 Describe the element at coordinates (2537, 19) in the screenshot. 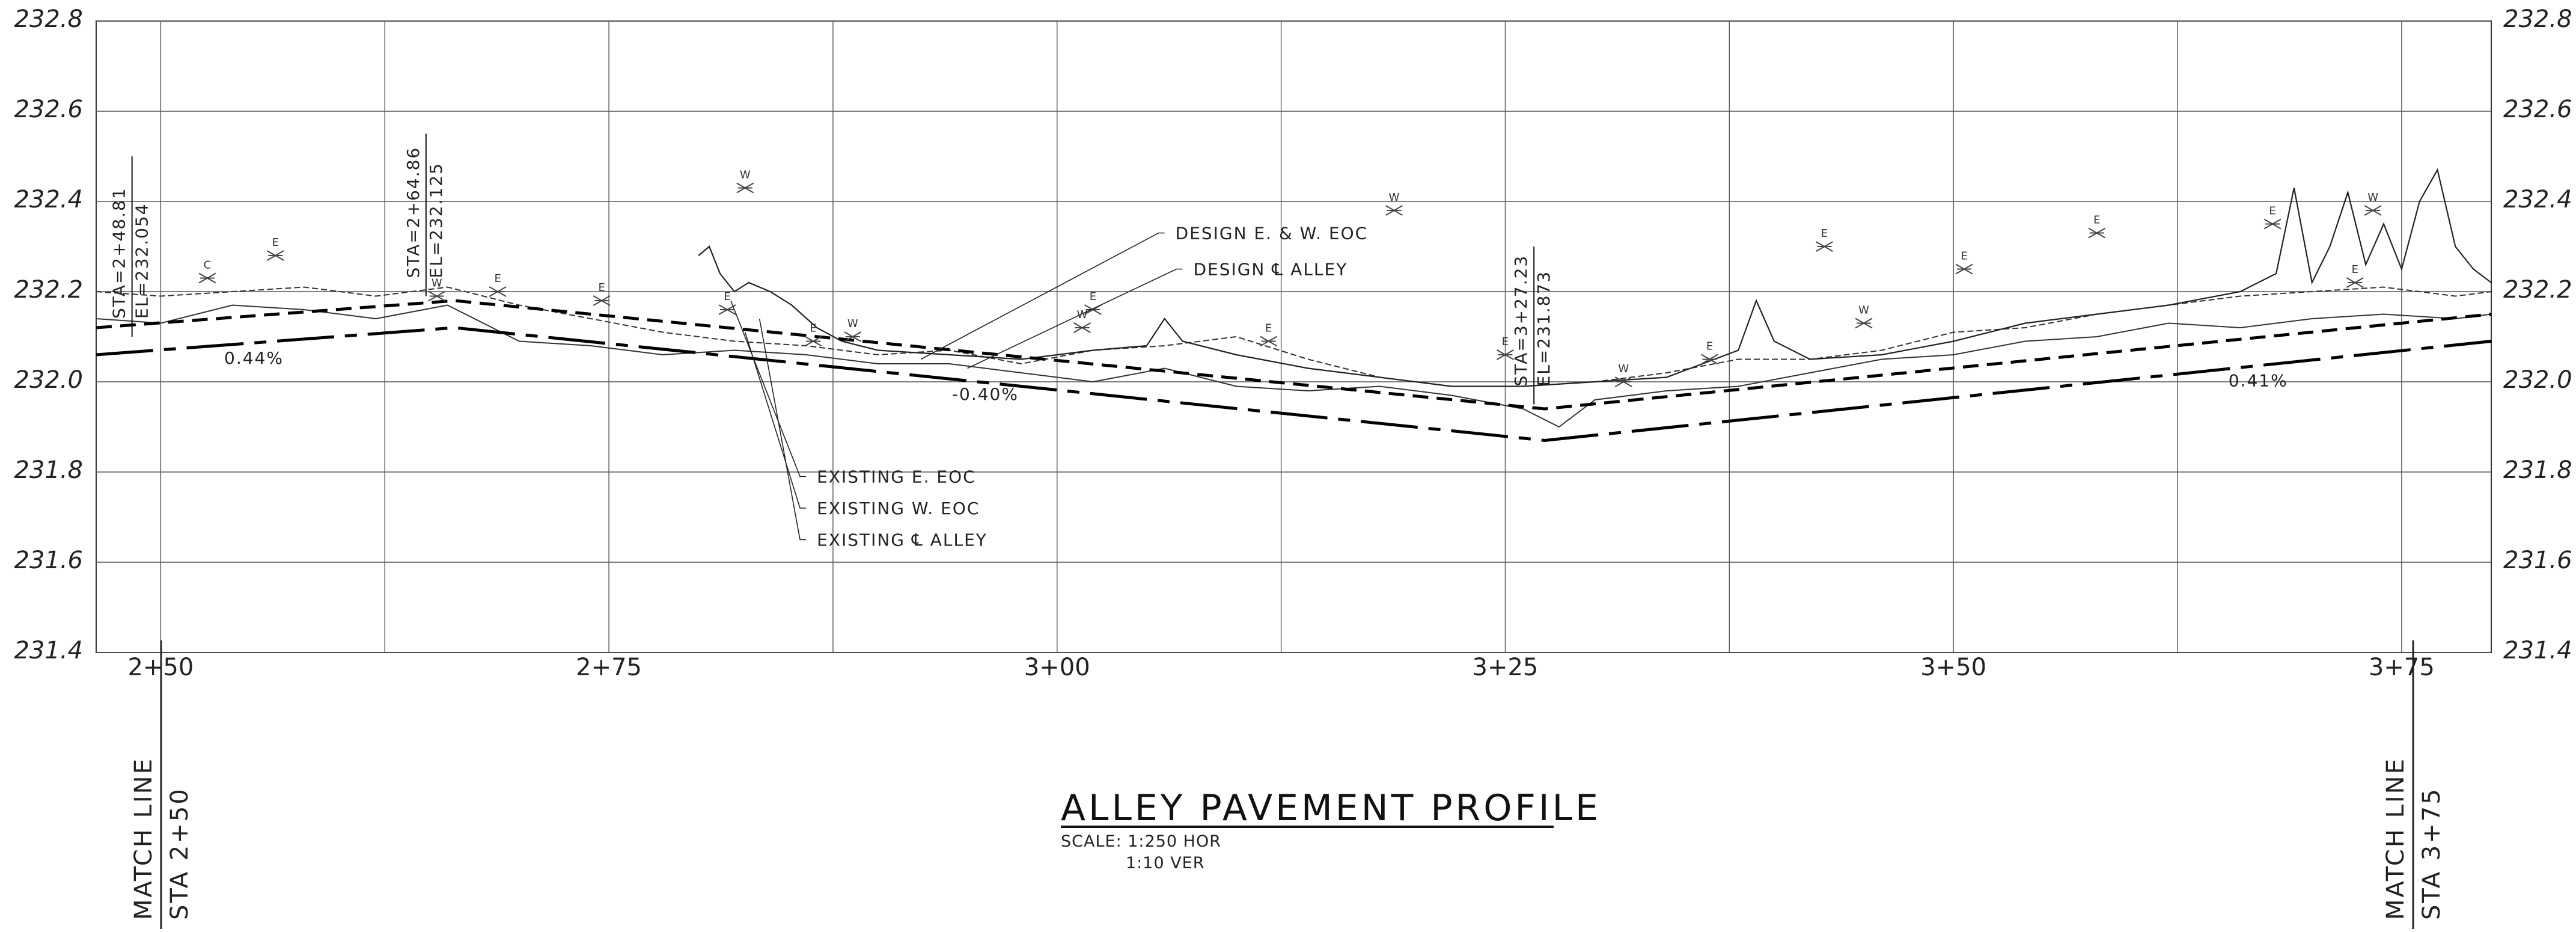

I see `y-tick-label-right: 232.8` at that location.